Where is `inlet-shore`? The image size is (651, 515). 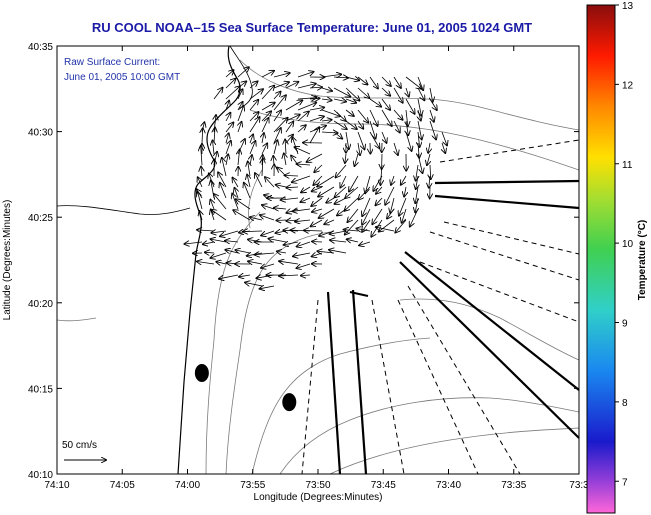
inlet-shore is located at coordinates (124, 210).